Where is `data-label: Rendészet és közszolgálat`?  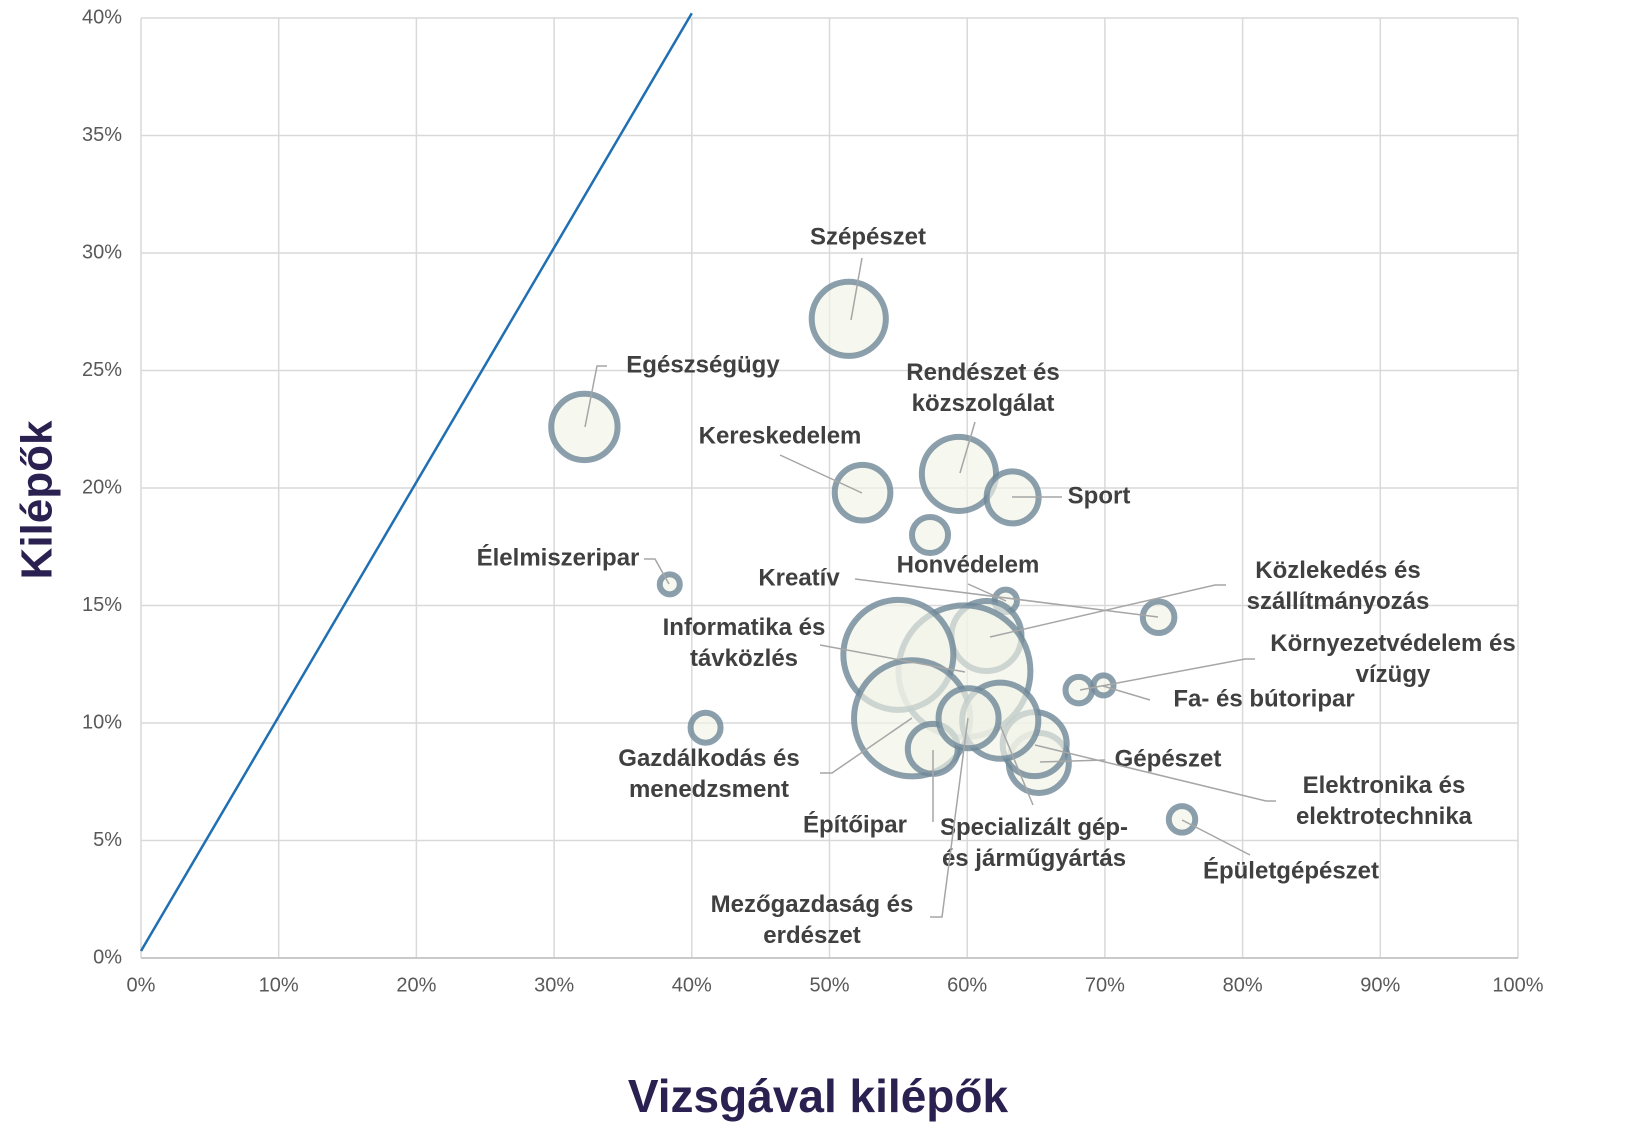 data-label: Rendészet és közszolgálat is located at coordinates (982, 388).